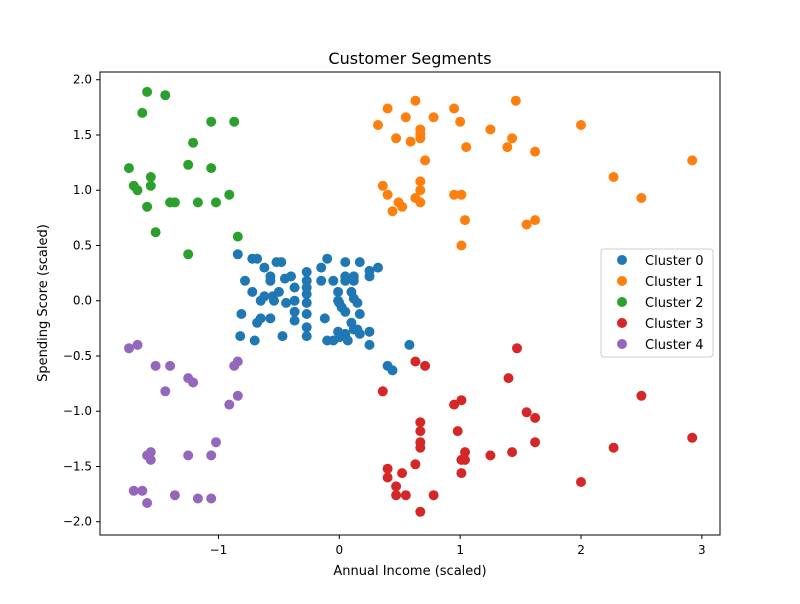 The width and height of the screenshot is (800, 604). Describe the element at coordinates (82, 245) in the screenshot. I see `y-tick-label: 0.5` at that location.